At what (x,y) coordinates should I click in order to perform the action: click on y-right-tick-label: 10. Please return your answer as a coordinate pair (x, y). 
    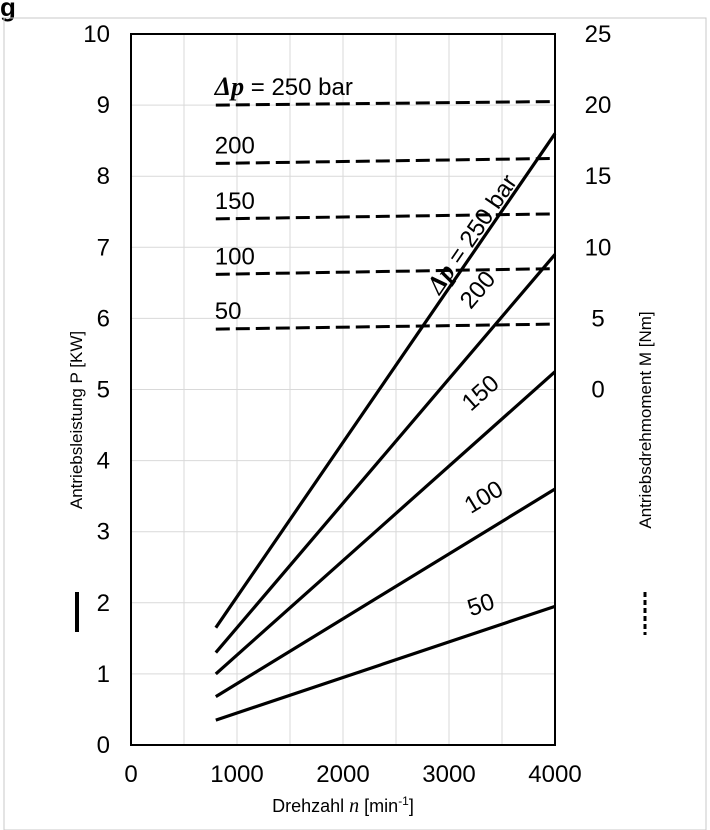
    Looking at the image, I should click on (598, 247).